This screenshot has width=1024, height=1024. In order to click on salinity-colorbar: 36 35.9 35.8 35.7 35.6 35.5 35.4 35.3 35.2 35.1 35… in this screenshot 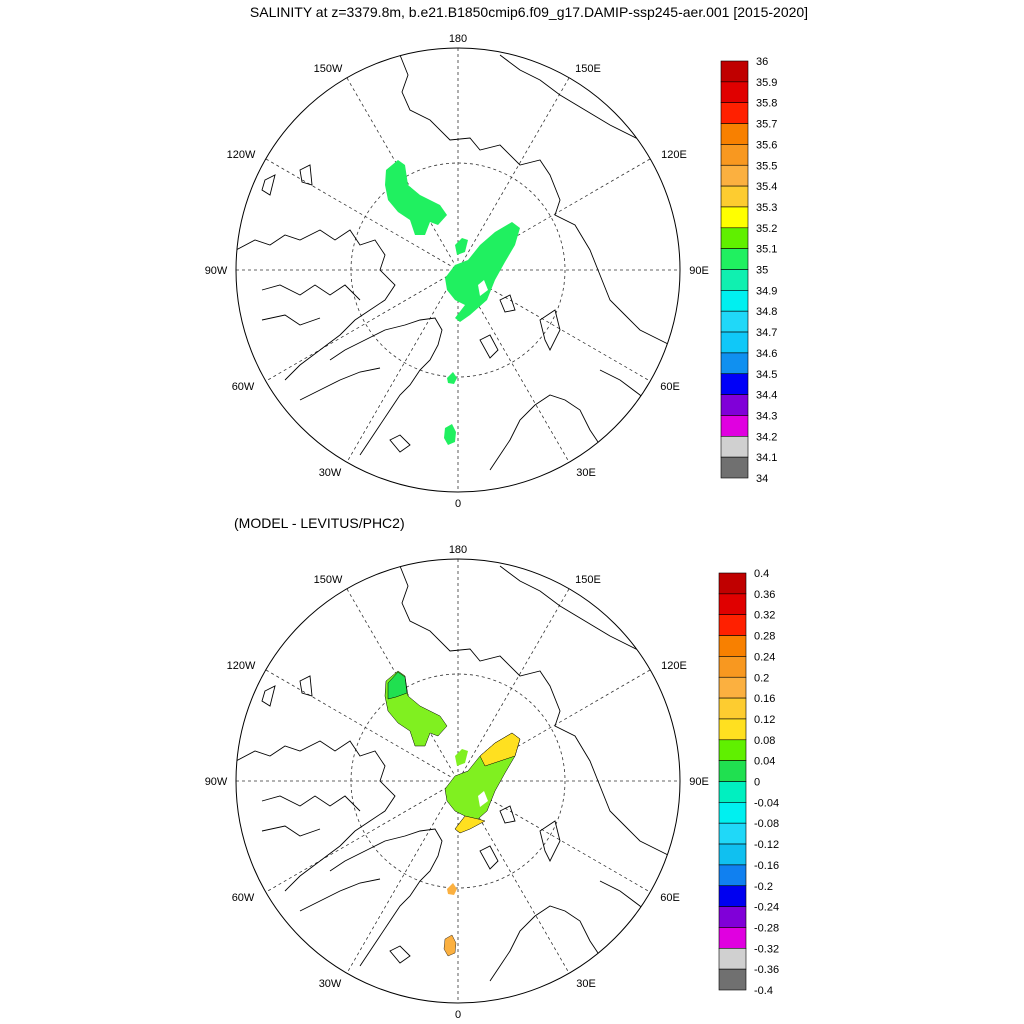, I will do `click(748, 270)`.